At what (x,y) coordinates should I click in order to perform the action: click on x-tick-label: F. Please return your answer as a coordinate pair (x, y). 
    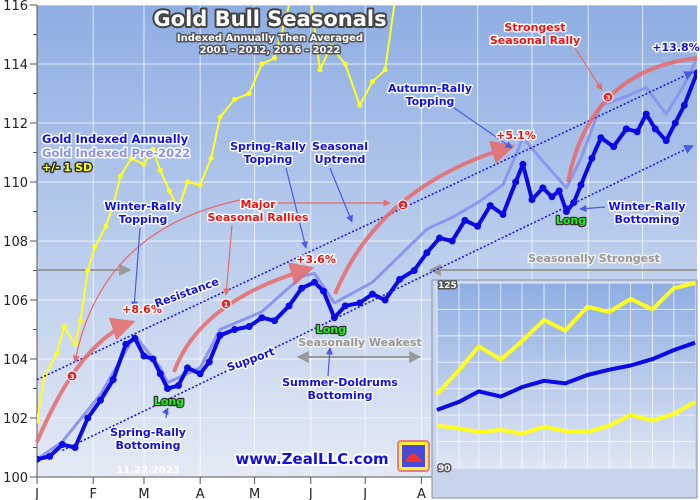
    Looking at the image, I should click on (92, 493).